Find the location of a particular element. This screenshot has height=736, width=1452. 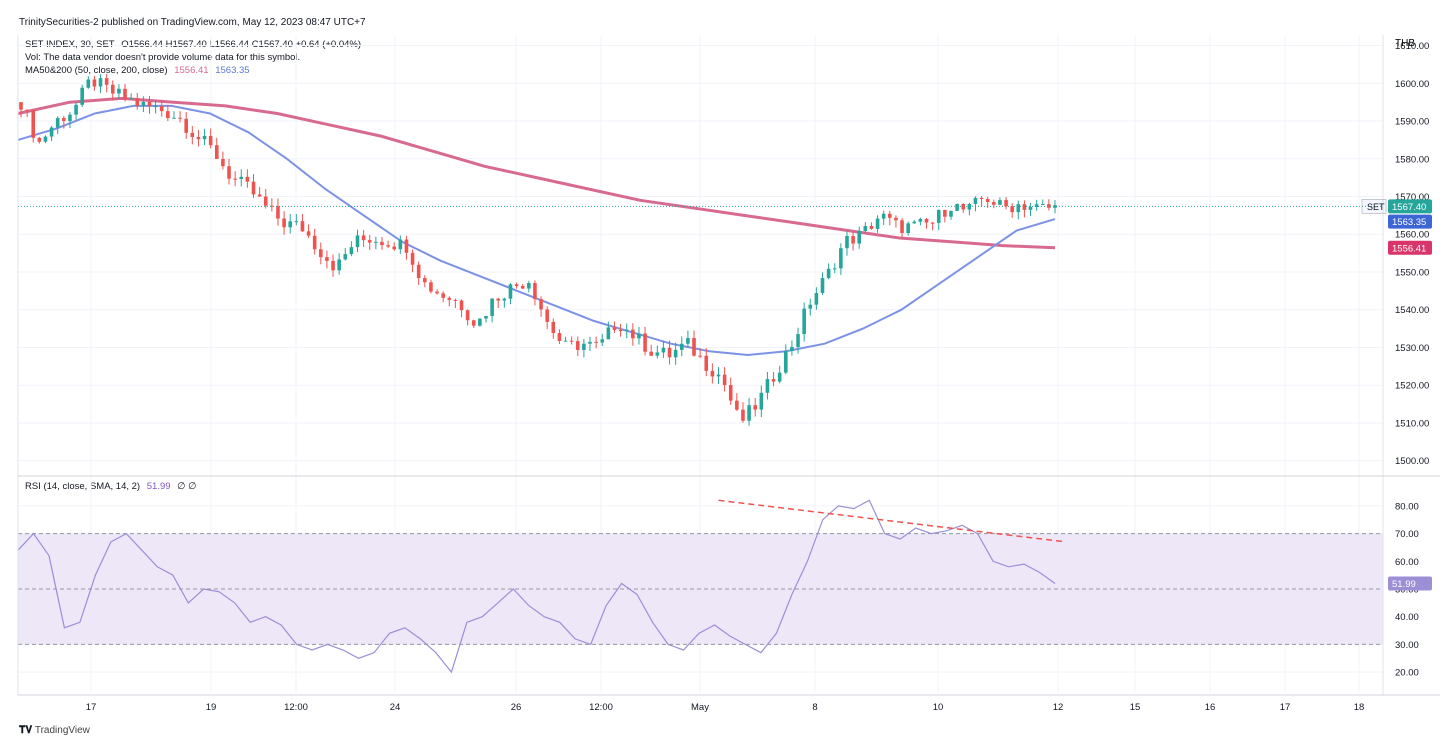

y-tick-label: 1510.00 is located at coordinates (1412, 423).